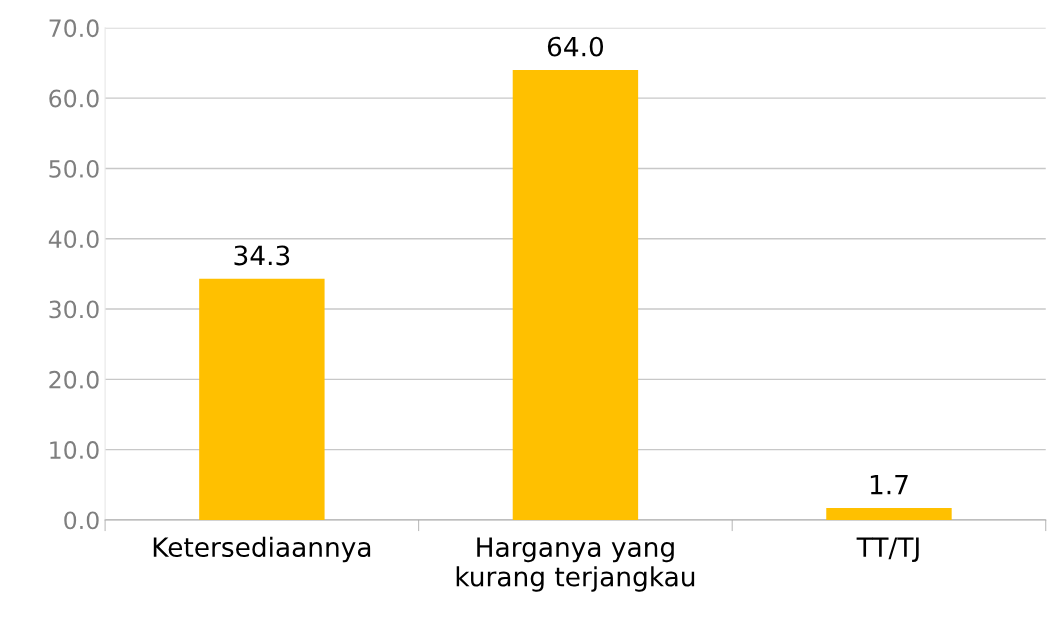  Describe the element at coordinates (74, 450) in the screenshot. I see `y-tick-label: 10.0` at that location.